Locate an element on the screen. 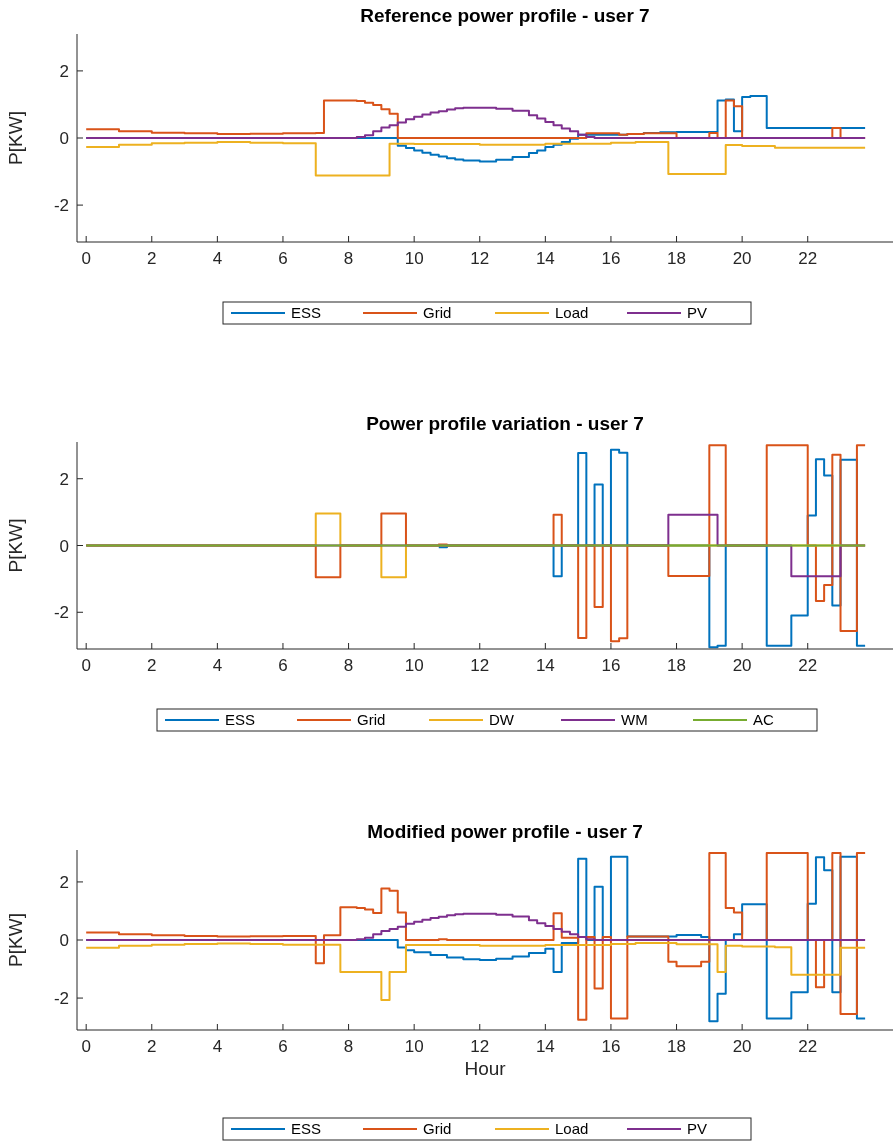 This screenshot has height=1142, width=893. chart-title: Modified power profile - user 7 is located at coordinates (505, 831).